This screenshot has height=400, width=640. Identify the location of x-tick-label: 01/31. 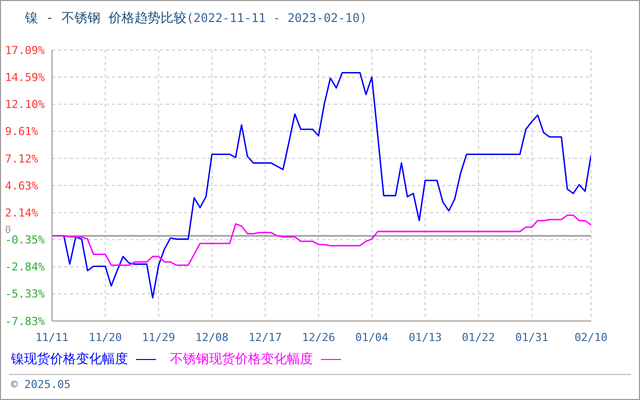
(531, 337).